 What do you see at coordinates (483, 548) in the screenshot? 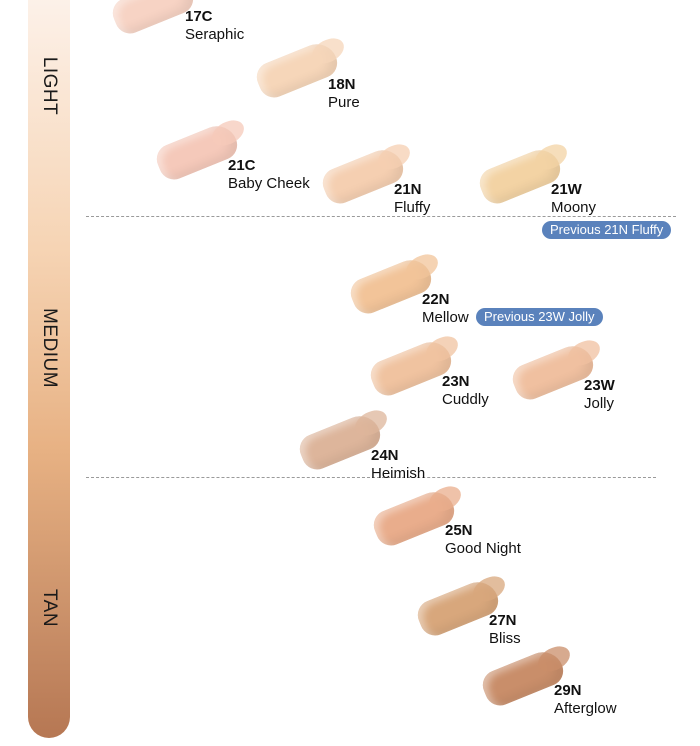
I see `shade-name: Good Night` at bounding box center [483, 548].